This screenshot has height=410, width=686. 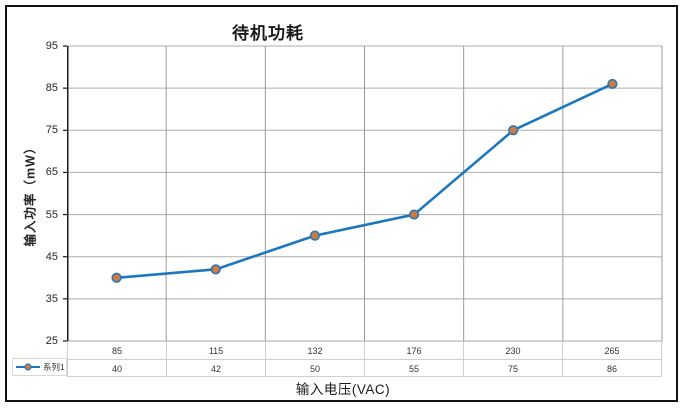 What do you see at coordinates (314, 350) in the screenshot?
I see `category-cell: 132` at bounding box center [314, 350].